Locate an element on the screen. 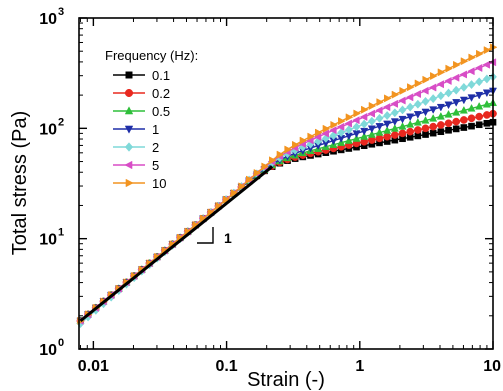 This screenshot has height=391, width=503. legend-label: 0.2 is located at coordinates (161, 93).